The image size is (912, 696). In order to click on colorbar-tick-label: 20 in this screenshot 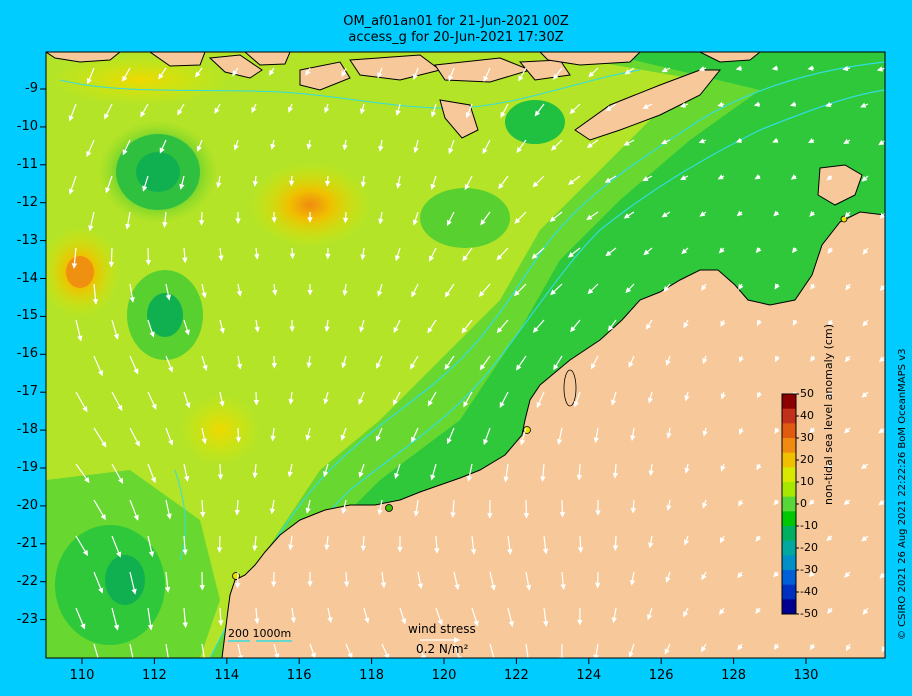, I will do `click(807, 459)`.